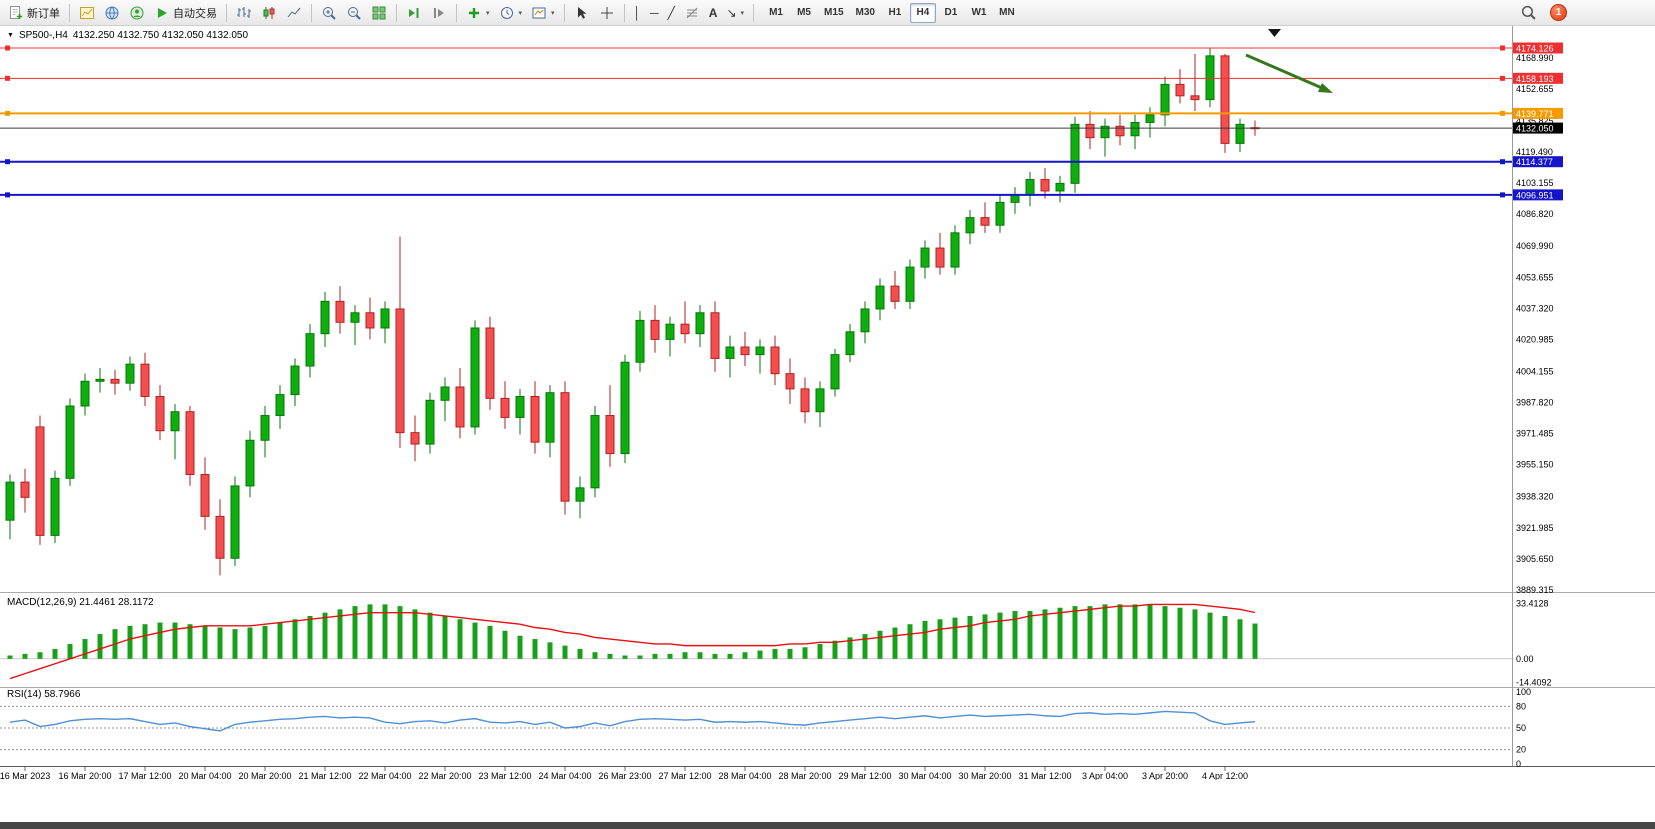 This screenshot has height=829, width=1655. I want to click on window-bottom-edge, so click(827, 825).